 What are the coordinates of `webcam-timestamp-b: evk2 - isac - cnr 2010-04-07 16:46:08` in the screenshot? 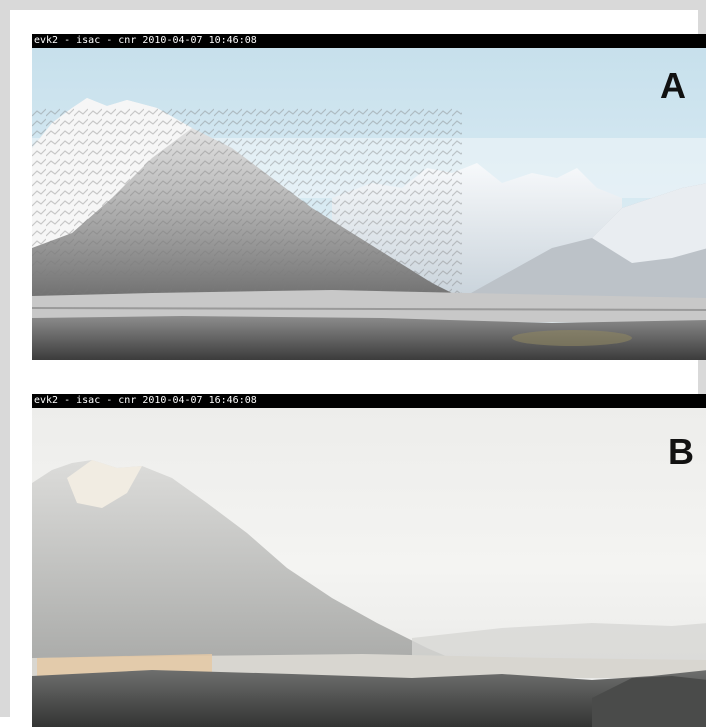 It's located at (369, 401).